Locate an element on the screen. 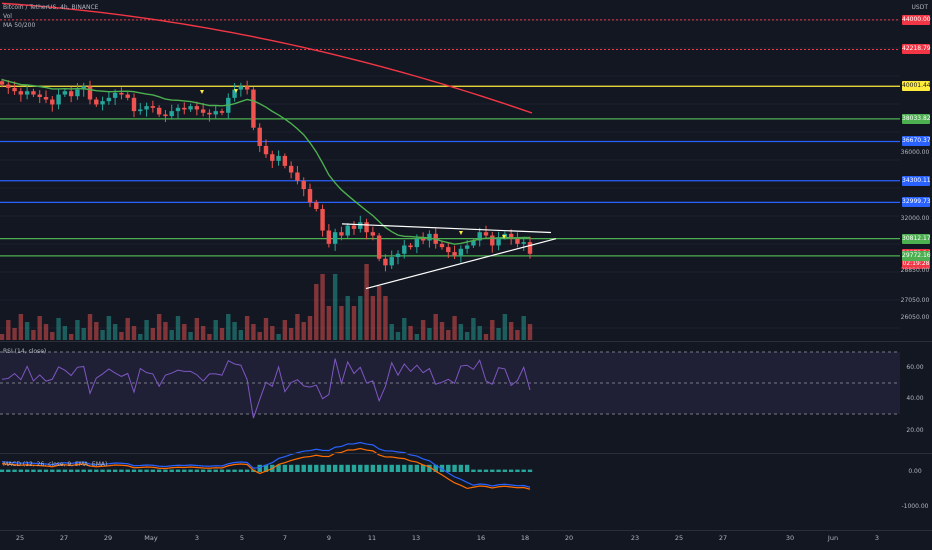 The height and width of the screenshot is (550, 932). price-level-label: 42218.79 is located at coordinates (916, 49).